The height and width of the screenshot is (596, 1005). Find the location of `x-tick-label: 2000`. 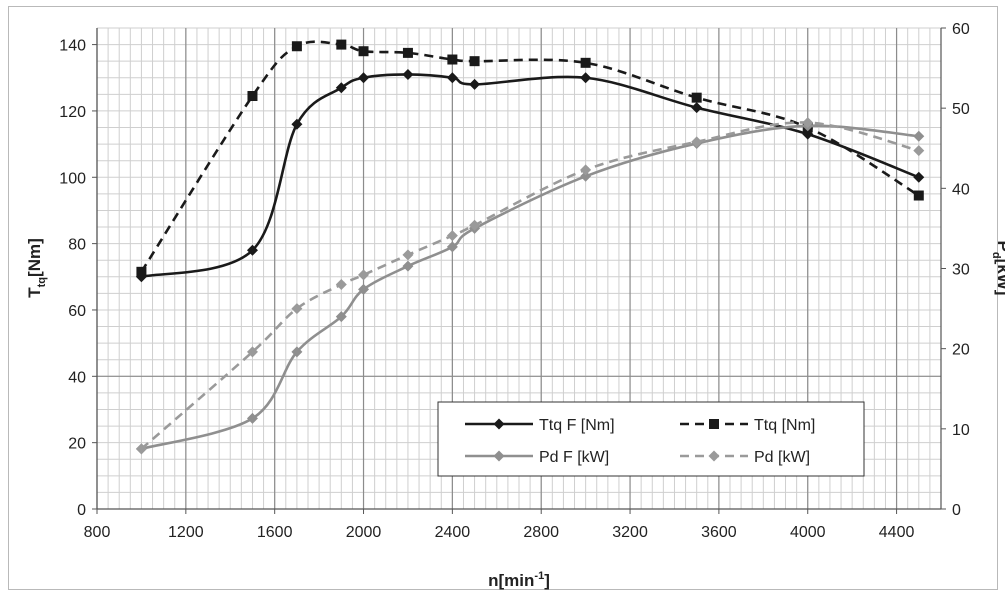

x-tick-label: 2000 is located at coordinates (364, 532).